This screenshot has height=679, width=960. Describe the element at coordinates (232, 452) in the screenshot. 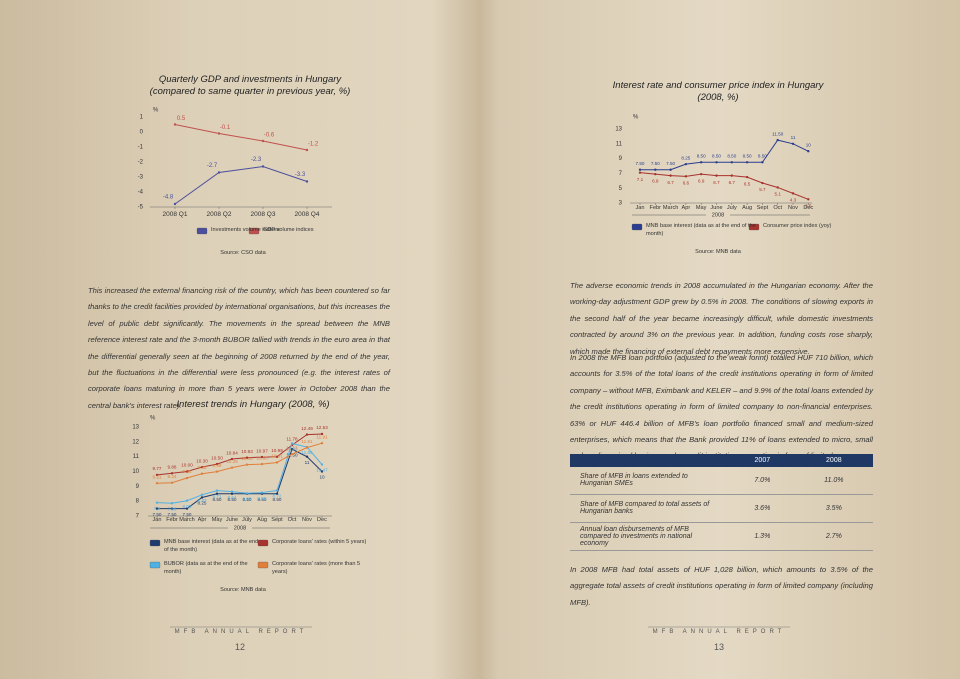

I see `data-label: 10.84` at that location.